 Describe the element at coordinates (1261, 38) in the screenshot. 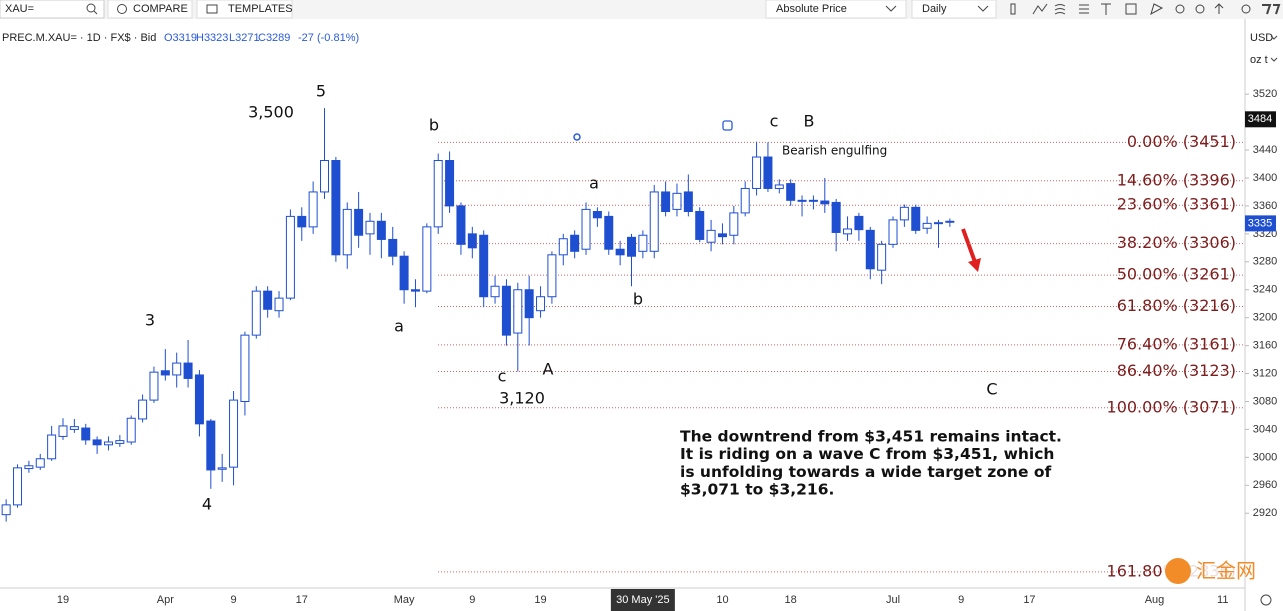

I see `currency: USD` at that location.